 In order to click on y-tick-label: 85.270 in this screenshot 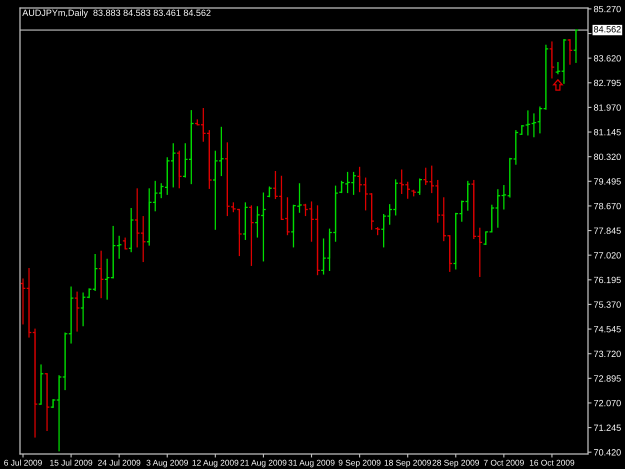, I will do `click(607, 9)`.